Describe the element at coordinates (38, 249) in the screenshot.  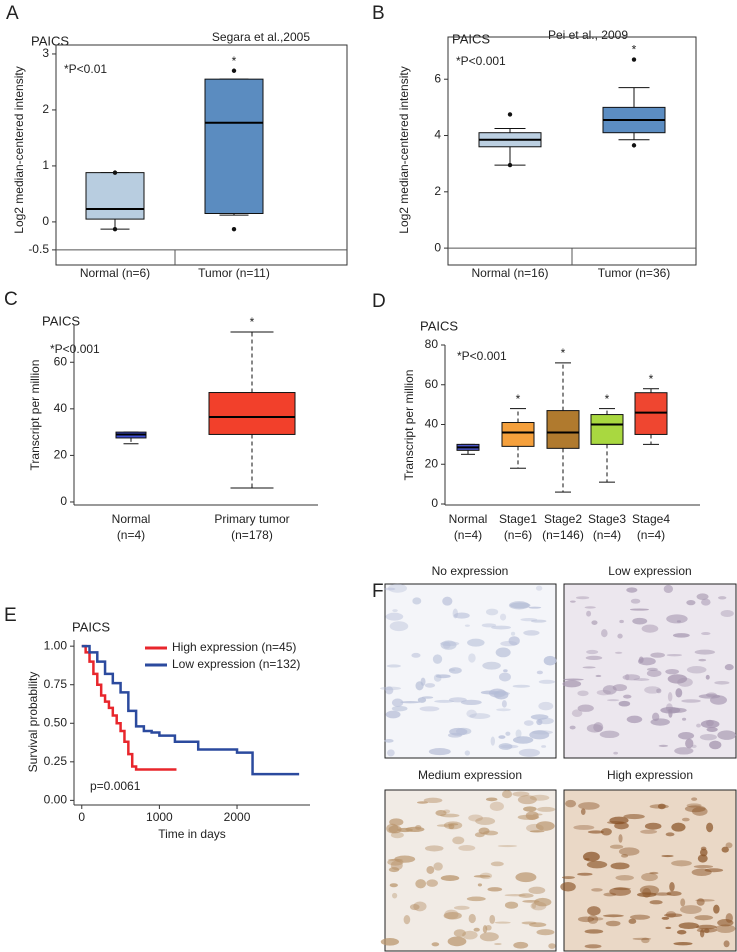
I see `y-tick-label: -0.5` at that location.